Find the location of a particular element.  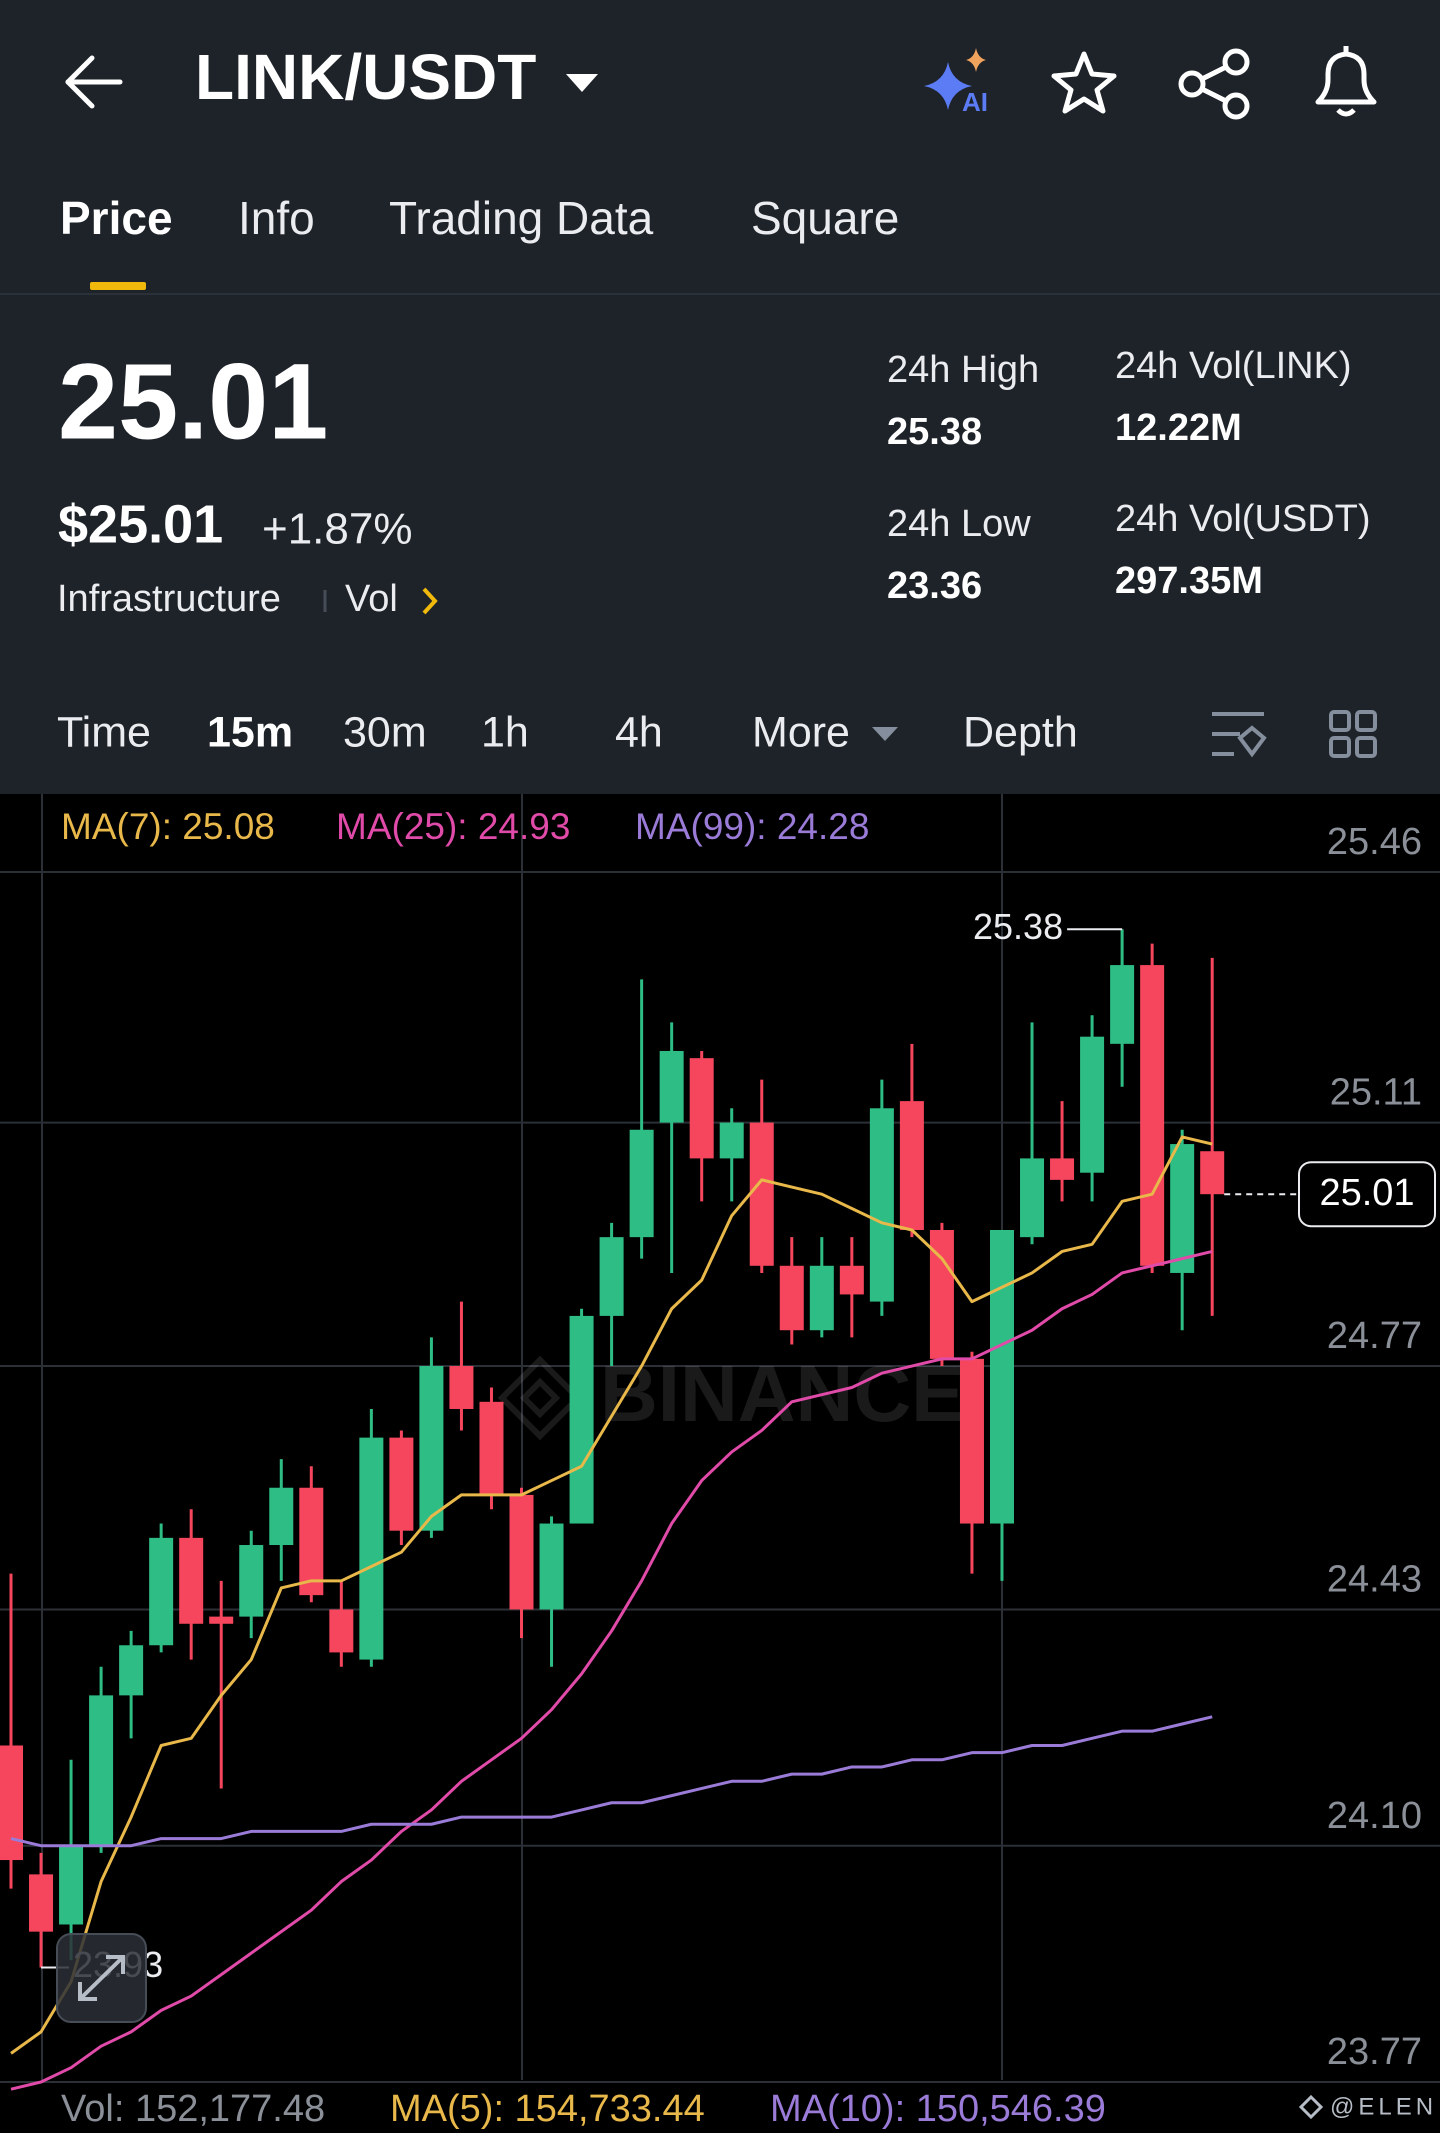

tab: Info is located at coordinates (276, 218).